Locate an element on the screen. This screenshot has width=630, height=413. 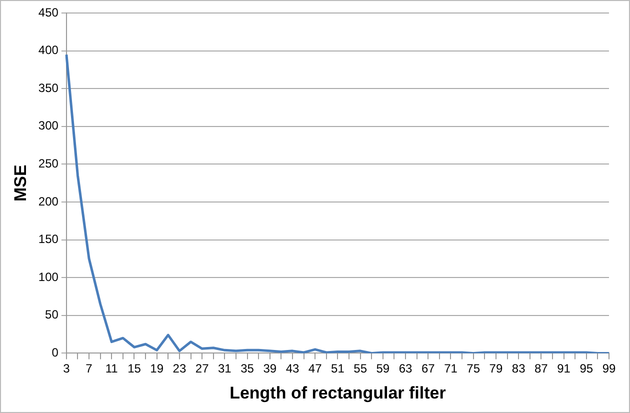
x-tick-label: 67 is located at coordinates (428, 369).